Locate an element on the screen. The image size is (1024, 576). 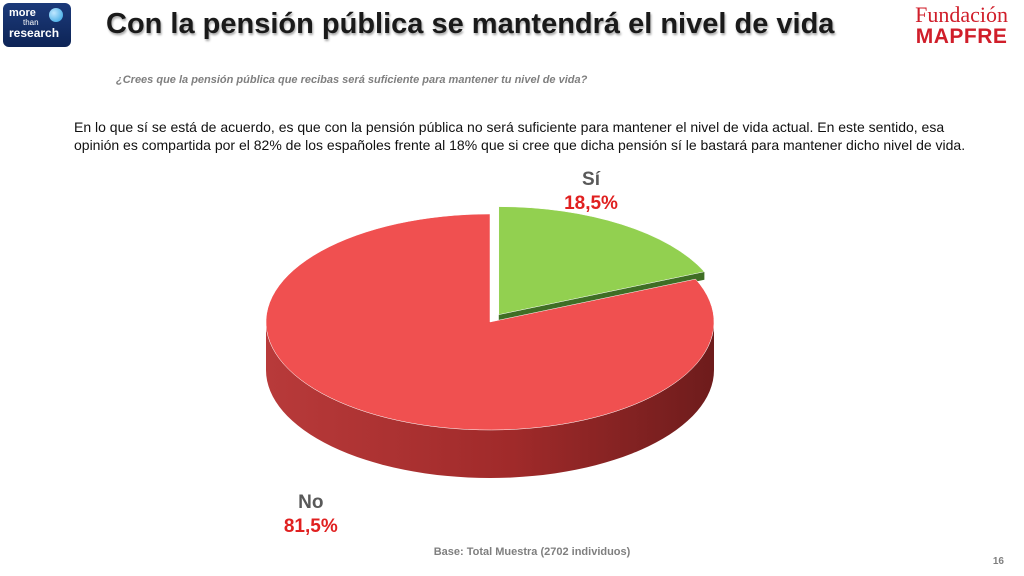
logo-line-research: research is located at coordinates (34, 33).